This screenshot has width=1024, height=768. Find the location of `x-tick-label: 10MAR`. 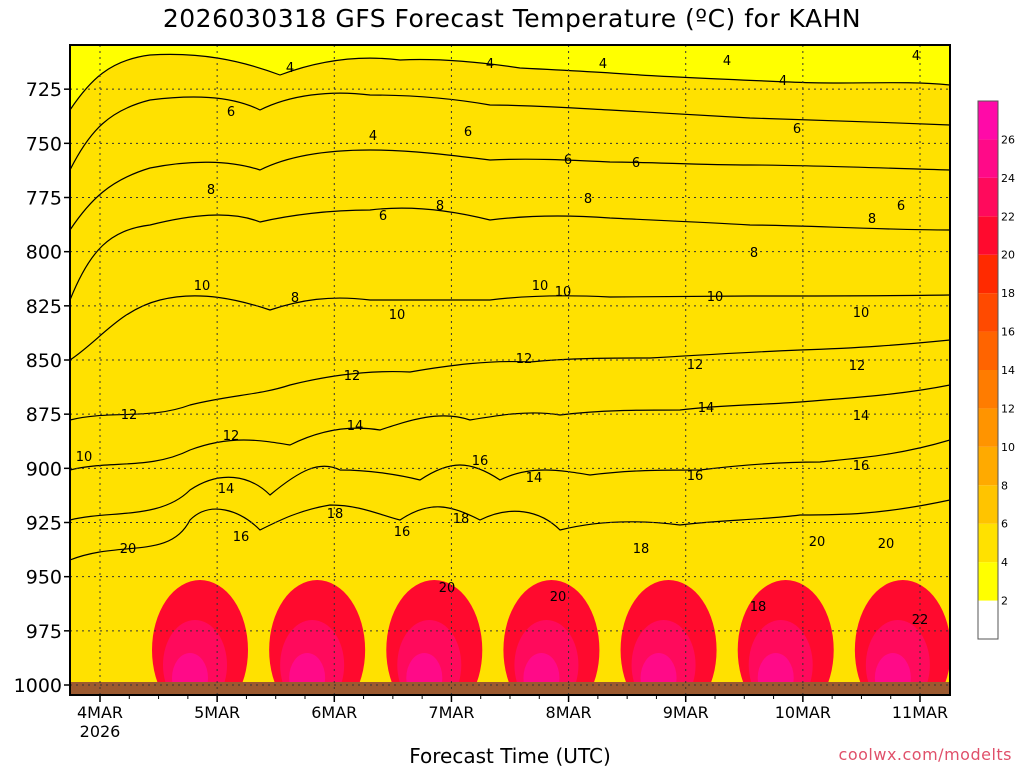

x-tick-label: 10MAR is located at coordinates (803, 712).